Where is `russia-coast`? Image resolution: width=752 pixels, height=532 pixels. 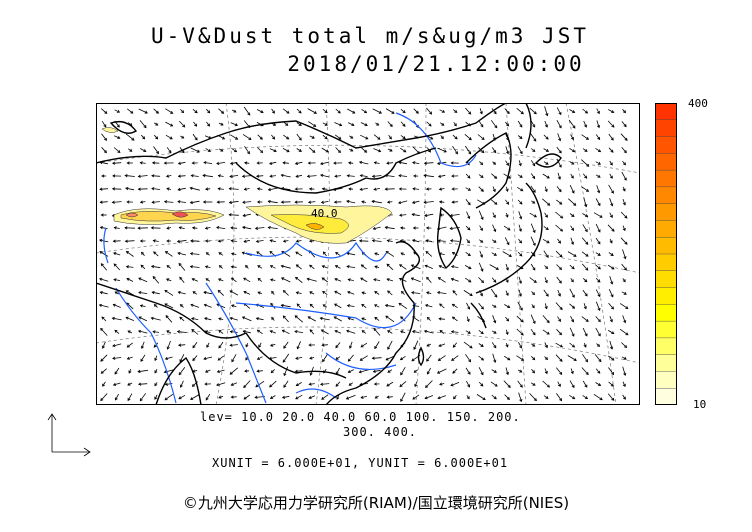 russia-coast is located at coordinates (488, 170).